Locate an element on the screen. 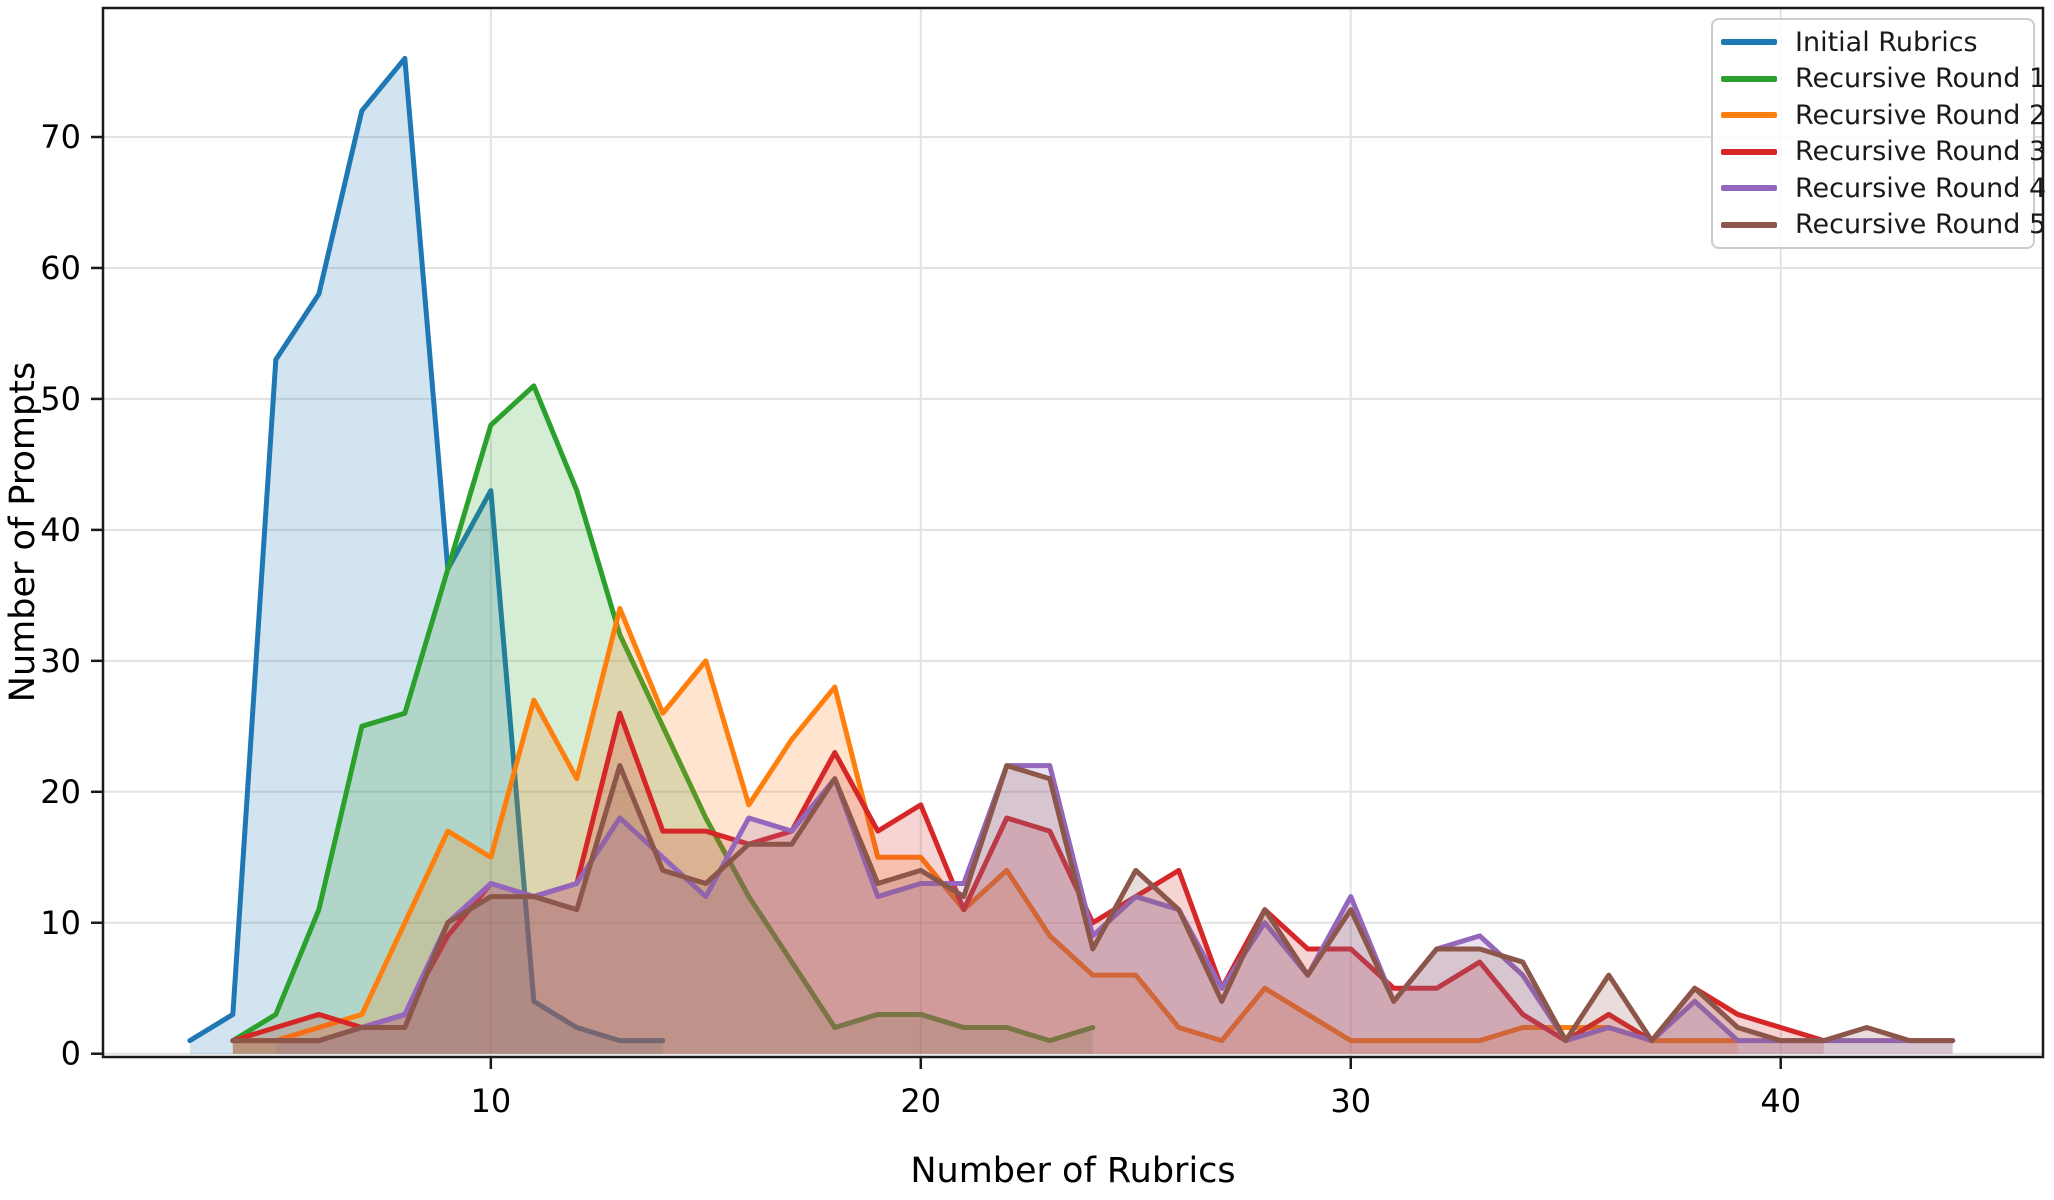 The height and width of the screenshot is (1200, 2054). legend-item: Recursive Round 4 is located at coordinates (1883, 188).